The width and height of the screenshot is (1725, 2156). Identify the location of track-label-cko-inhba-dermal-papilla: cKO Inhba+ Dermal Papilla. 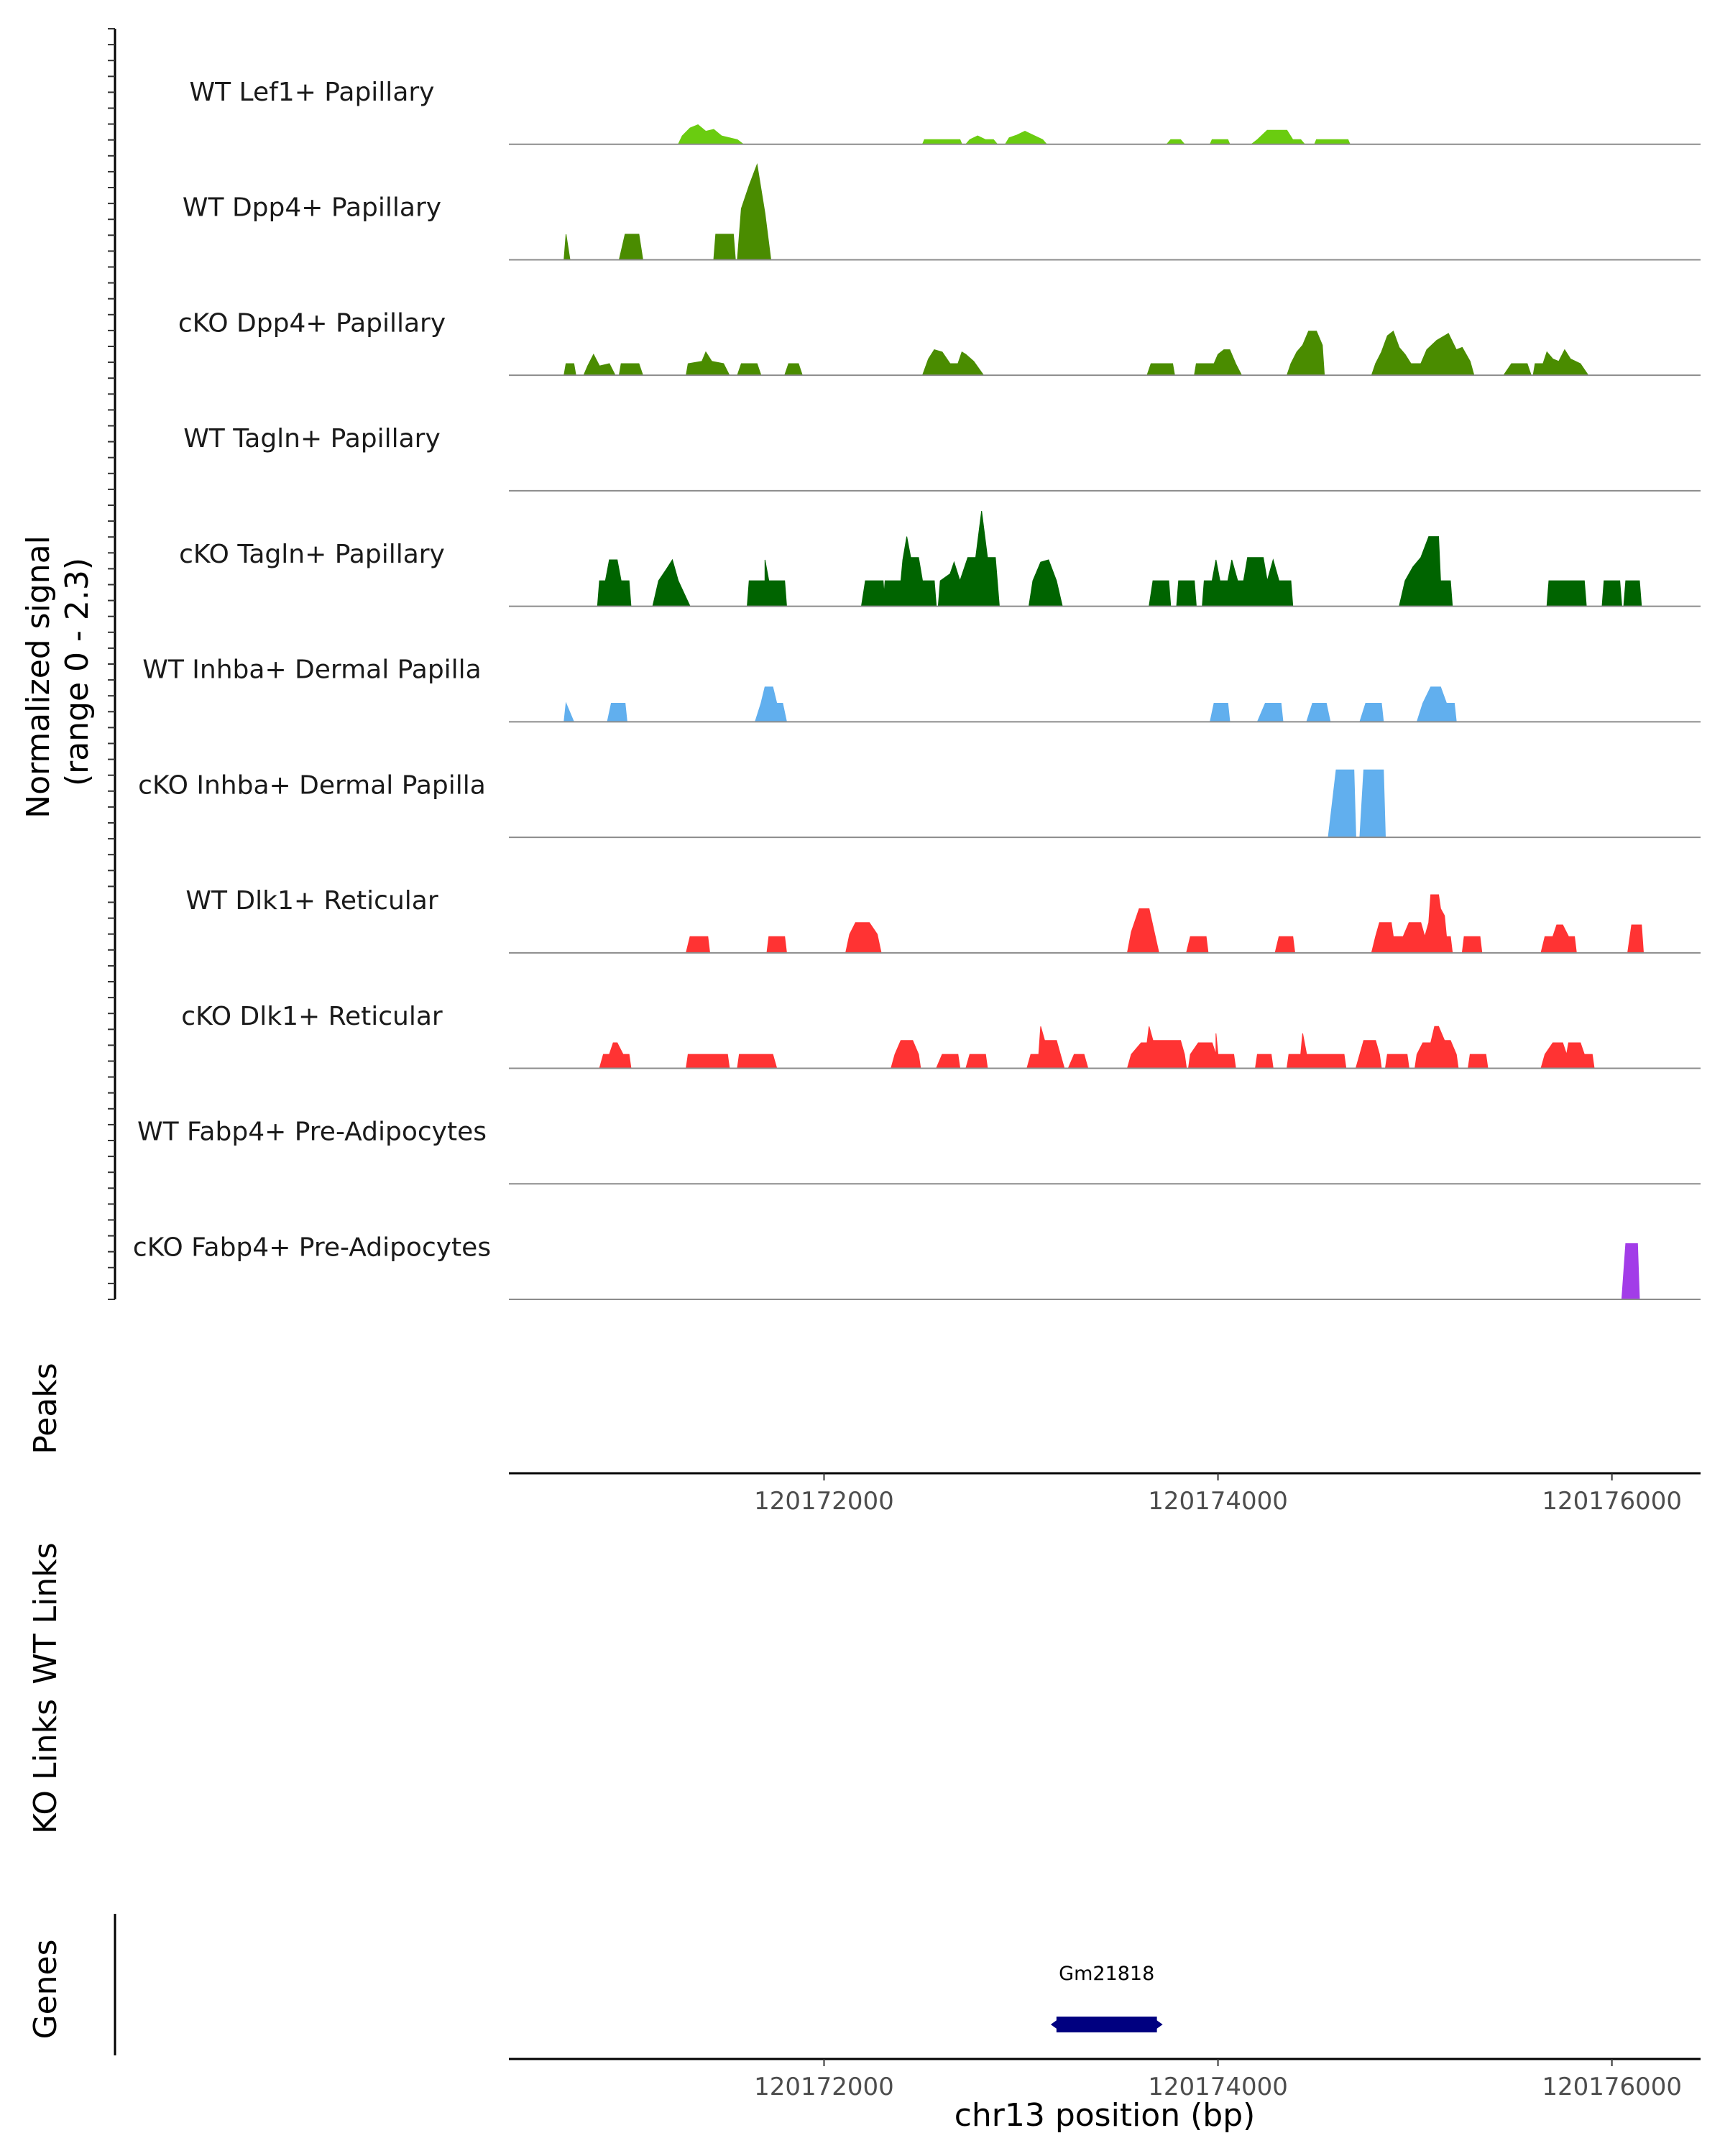
(312, 785).